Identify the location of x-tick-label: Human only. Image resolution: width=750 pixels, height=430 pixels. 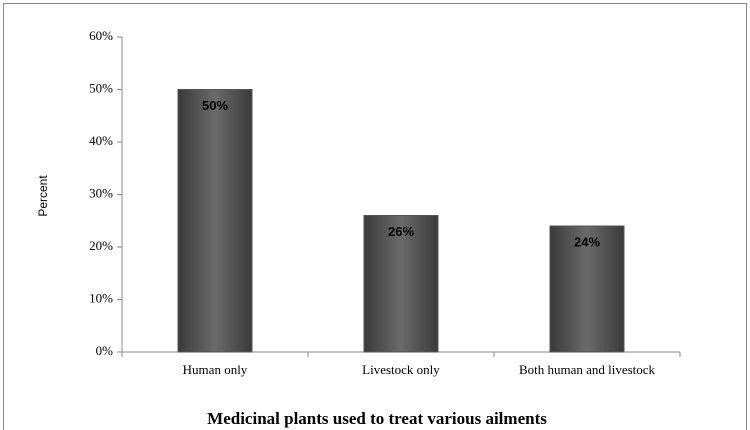
(215, 369).